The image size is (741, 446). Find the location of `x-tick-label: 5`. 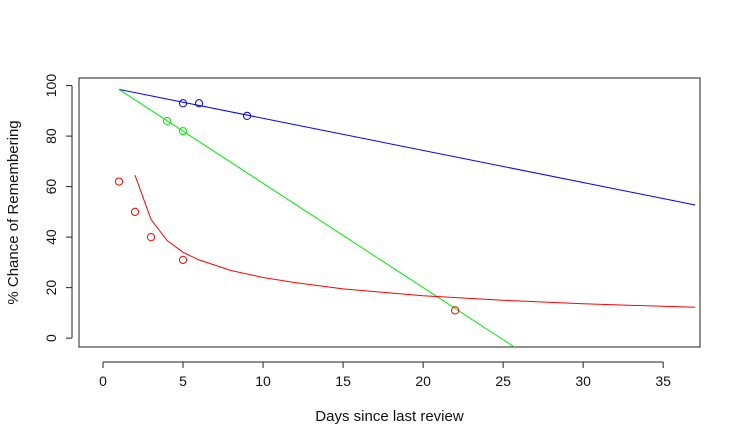

x-tick-label: 5 is located at coordinates (183, 381).